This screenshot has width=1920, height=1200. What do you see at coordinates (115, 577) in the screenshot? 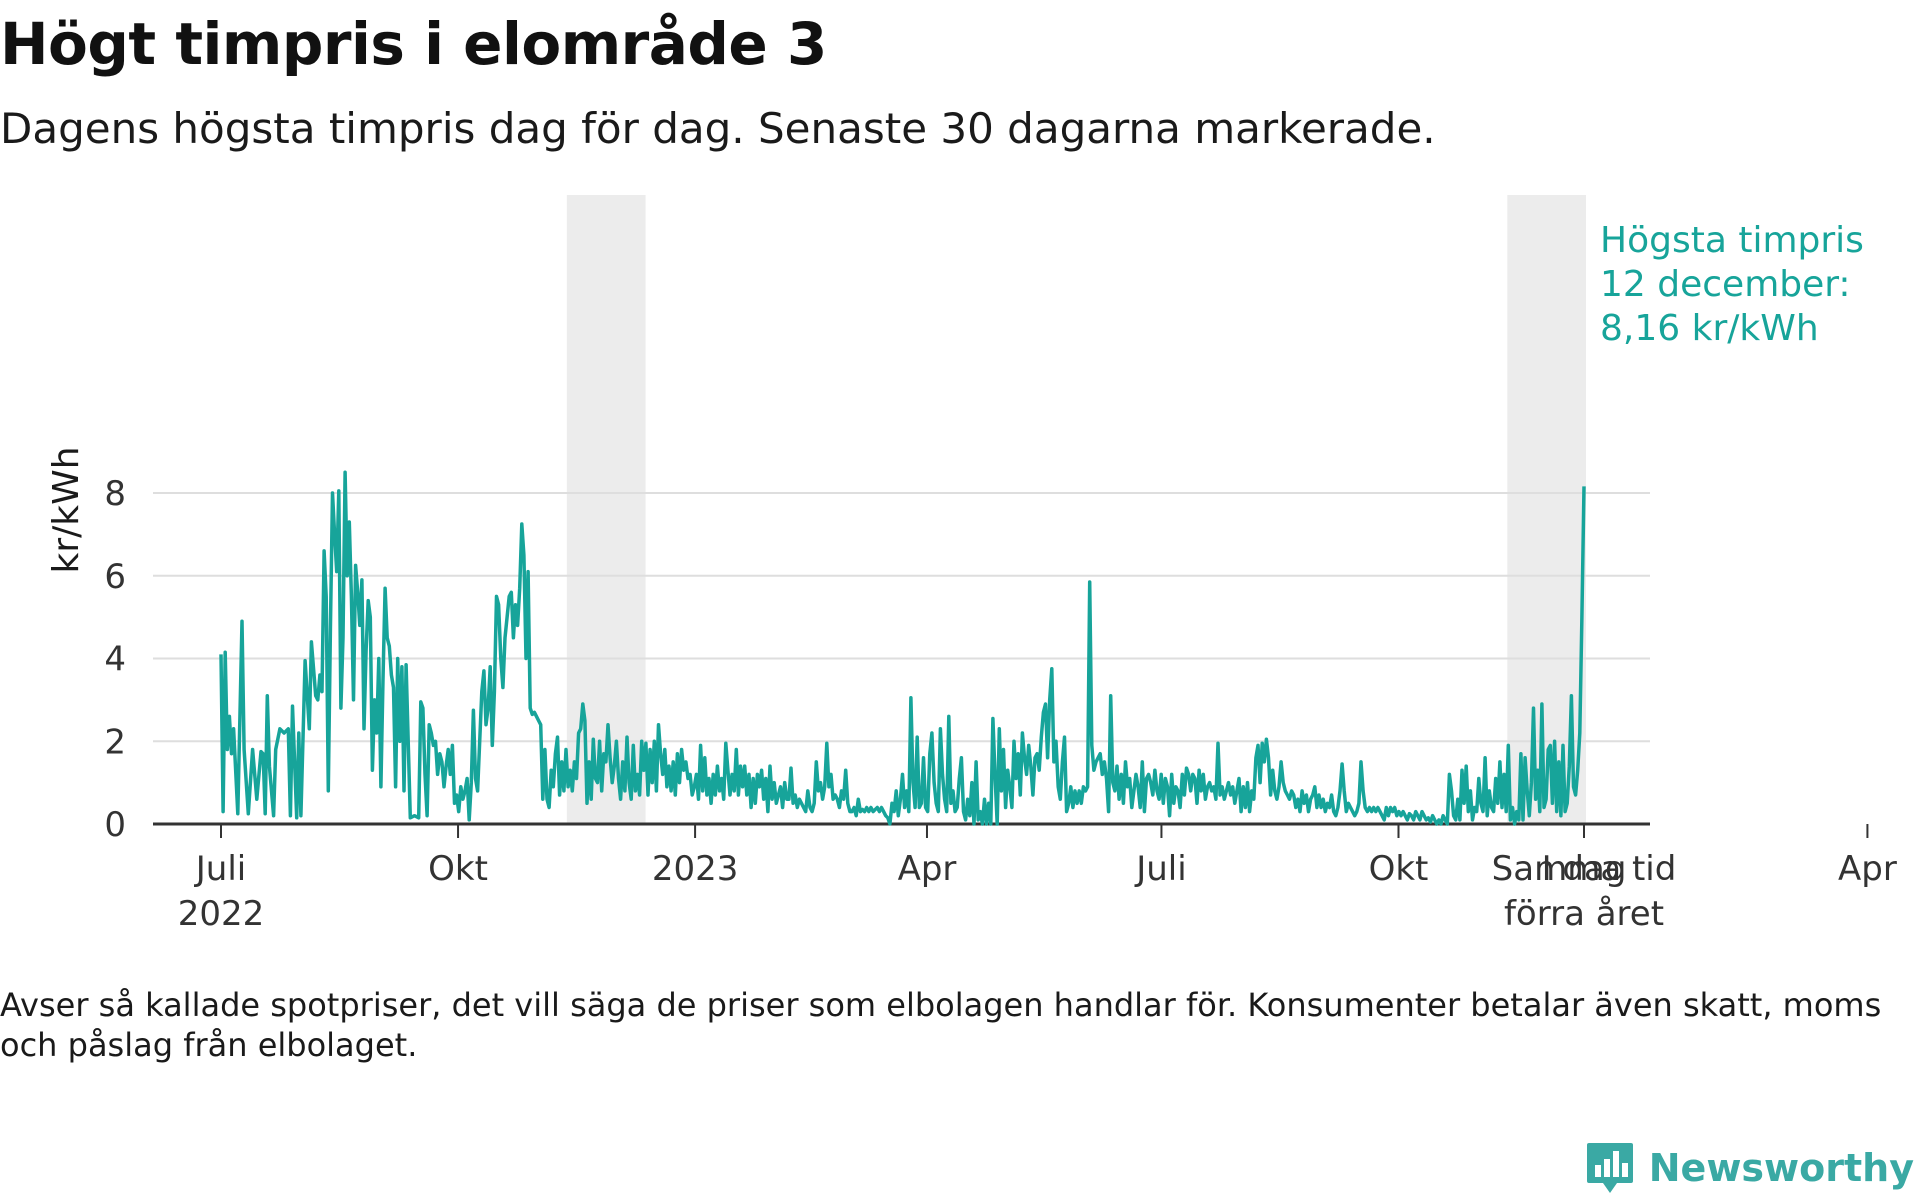
I see `y-tick-label: 6` at bounding box center [115, 577].